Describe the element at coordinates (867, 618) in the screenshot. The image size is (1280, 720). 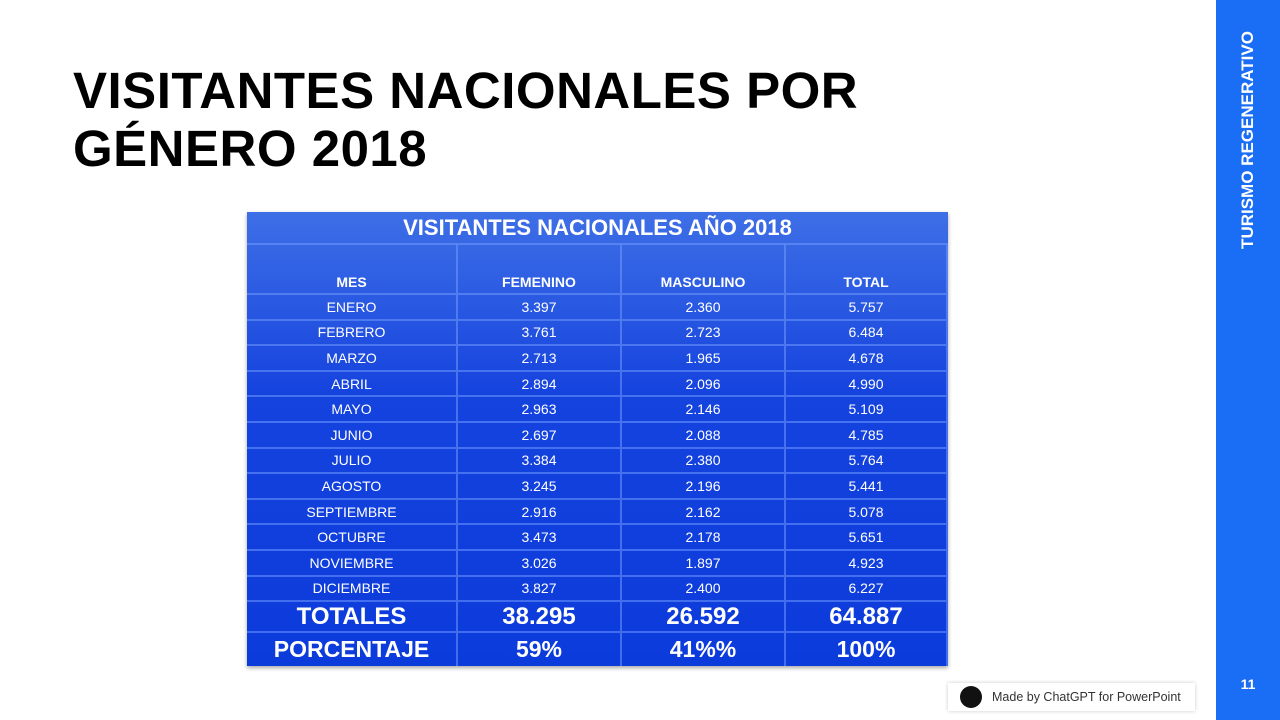
I see `total-cell: 64.887` at that location.